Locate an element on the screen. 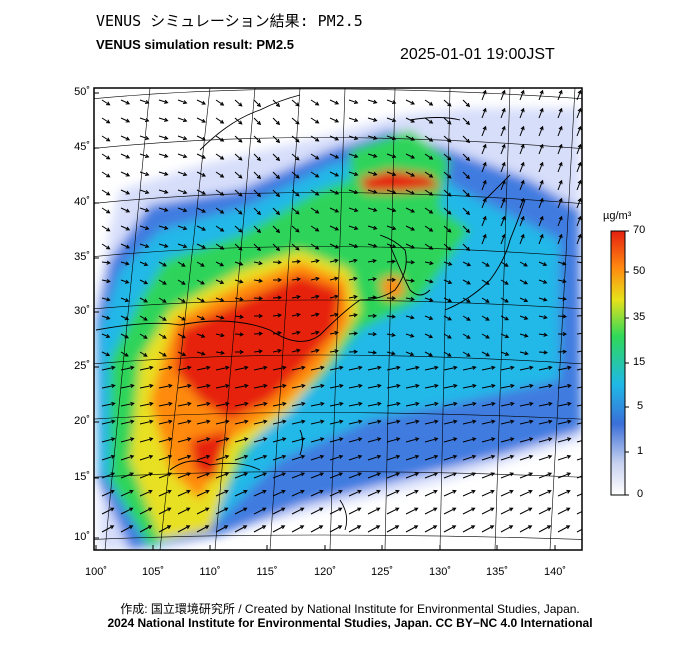  colorbar-tick-label: 0 is located at coordinates (640, 494).